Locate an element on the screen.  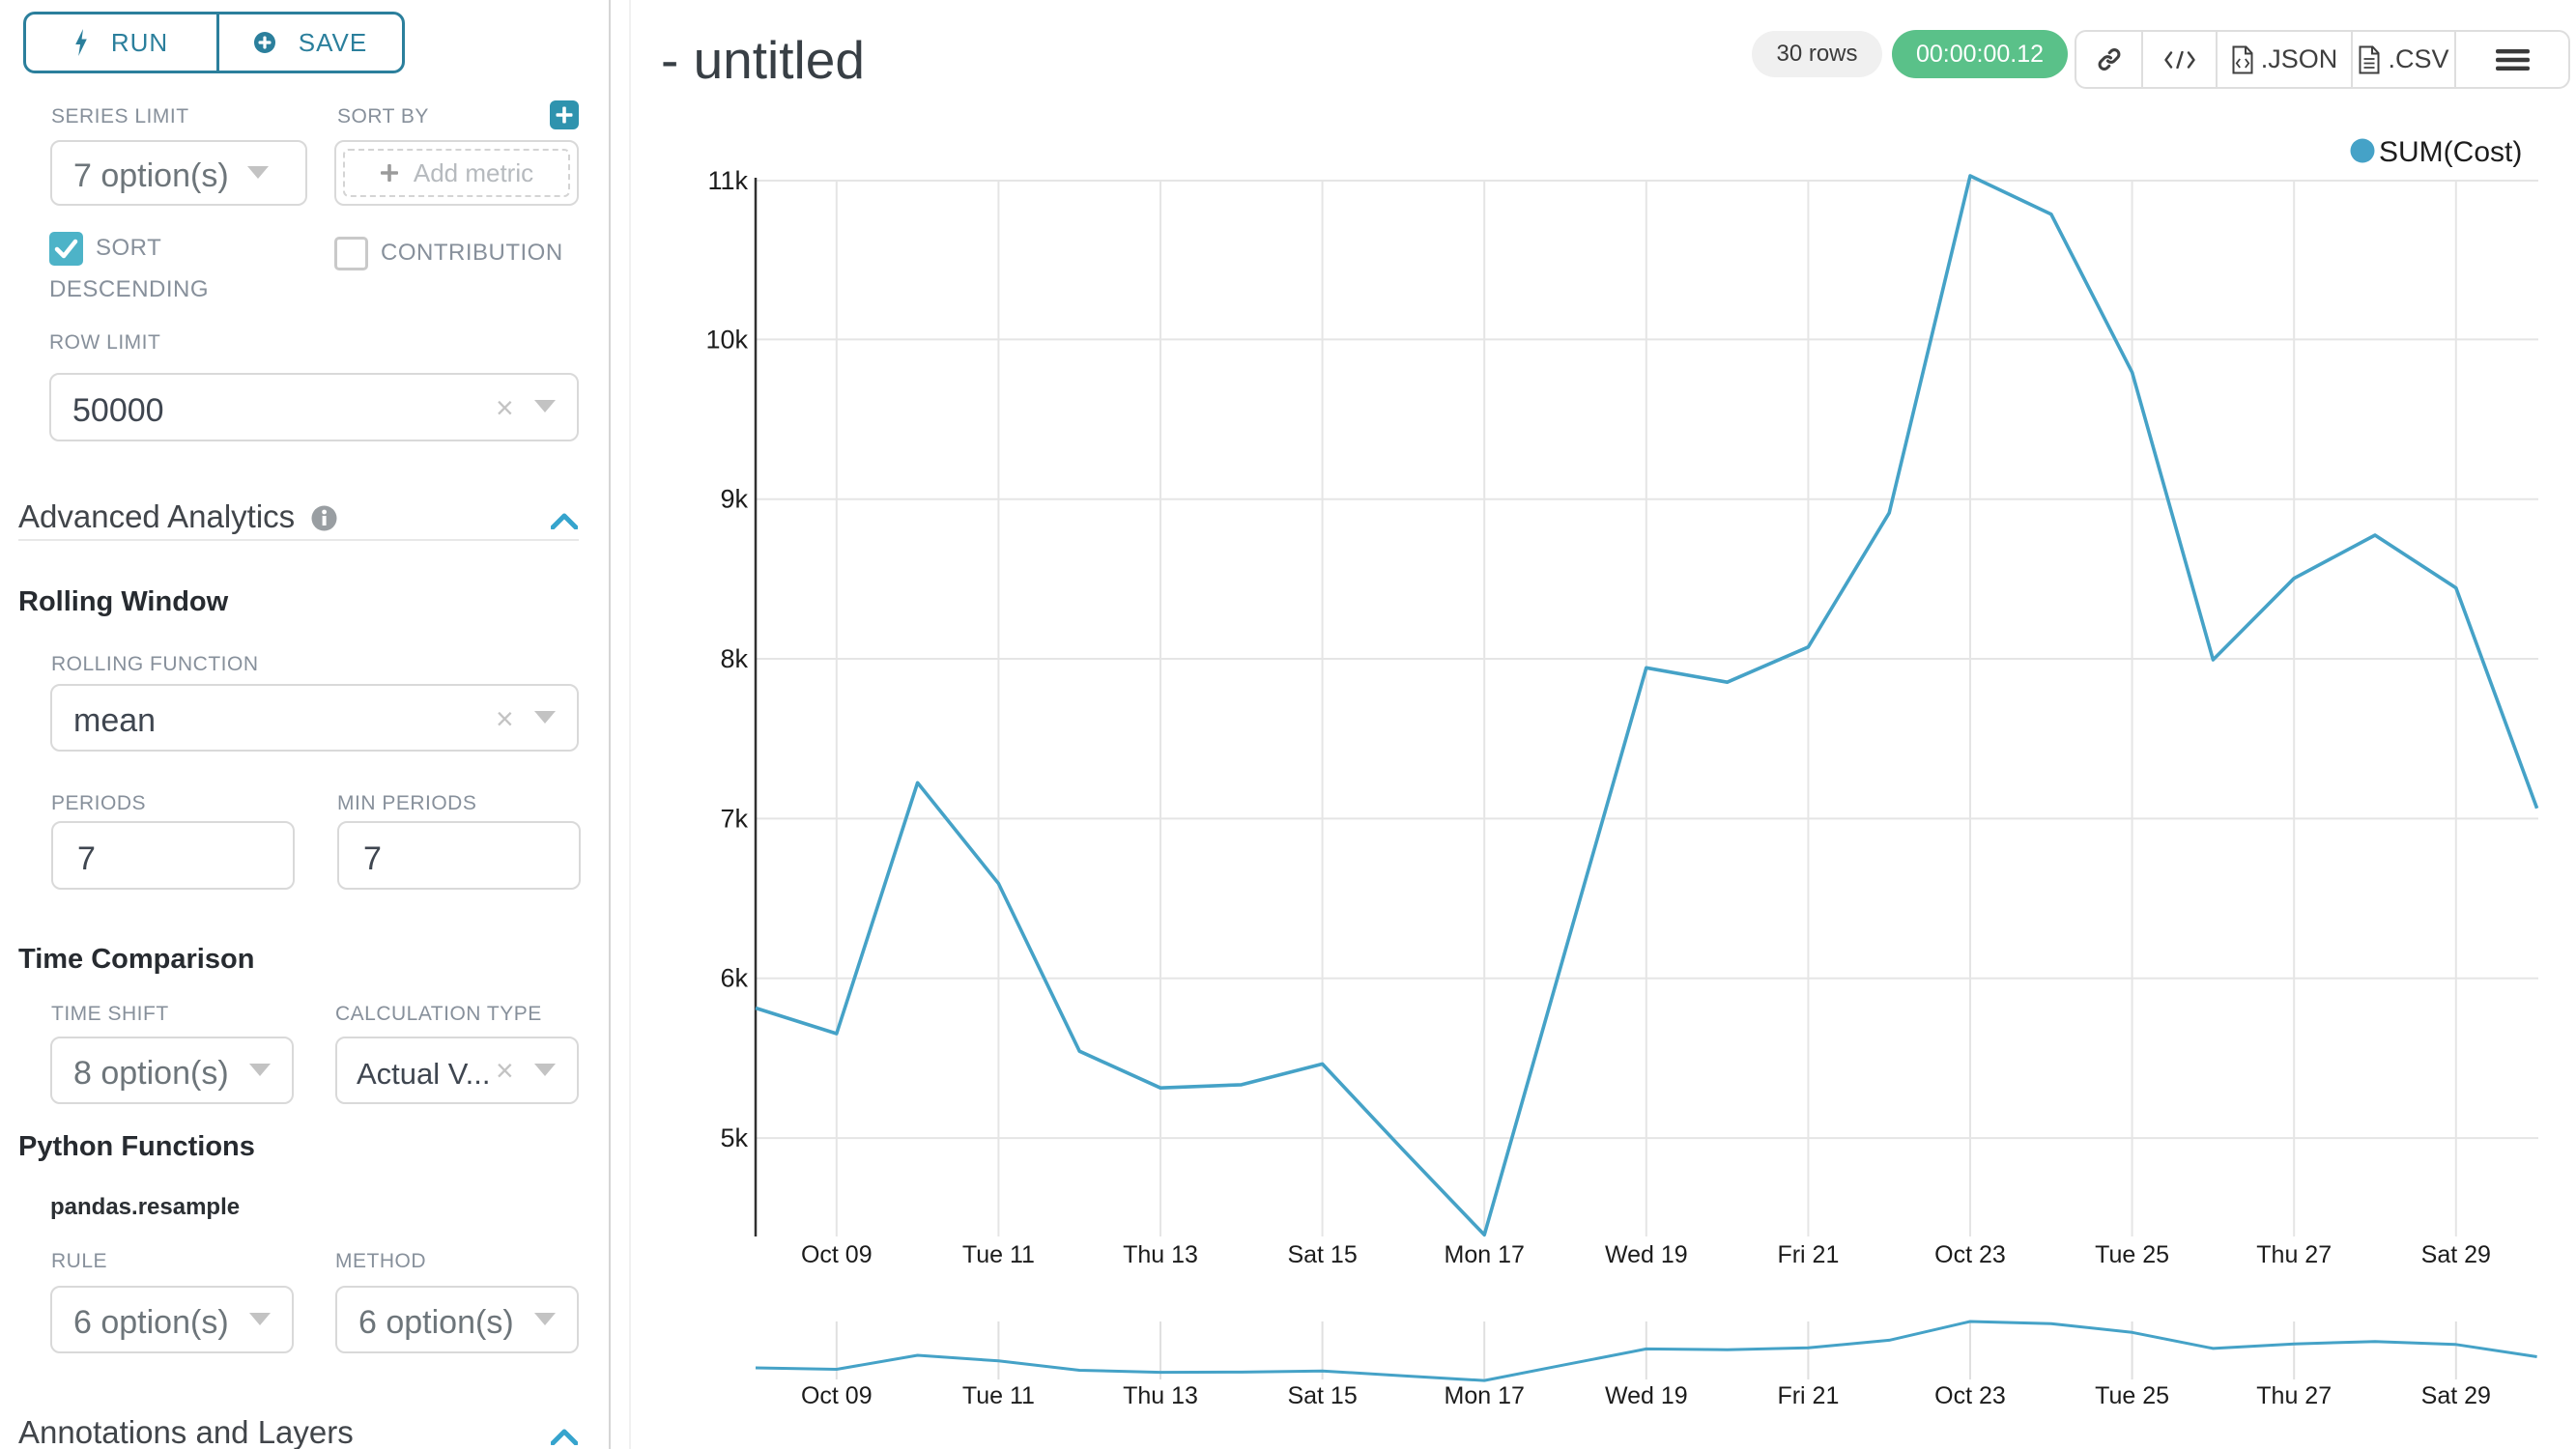
svg-text: 11k is located at coordinates (728, 180).